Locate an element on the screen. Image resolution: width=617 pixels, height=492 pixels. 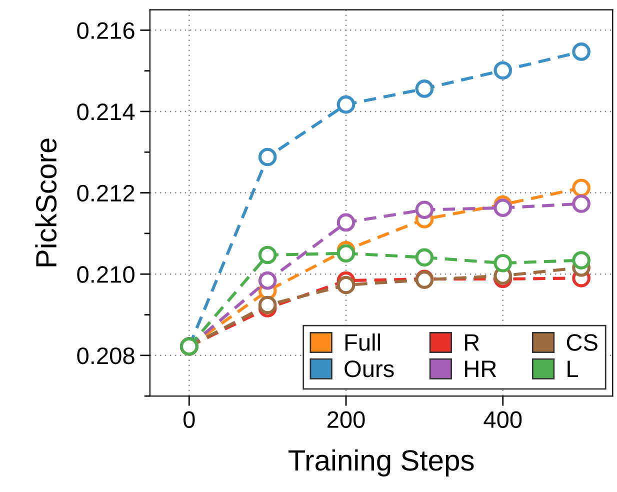
x-tick-label: 0 is located at coordinates (189, 419).